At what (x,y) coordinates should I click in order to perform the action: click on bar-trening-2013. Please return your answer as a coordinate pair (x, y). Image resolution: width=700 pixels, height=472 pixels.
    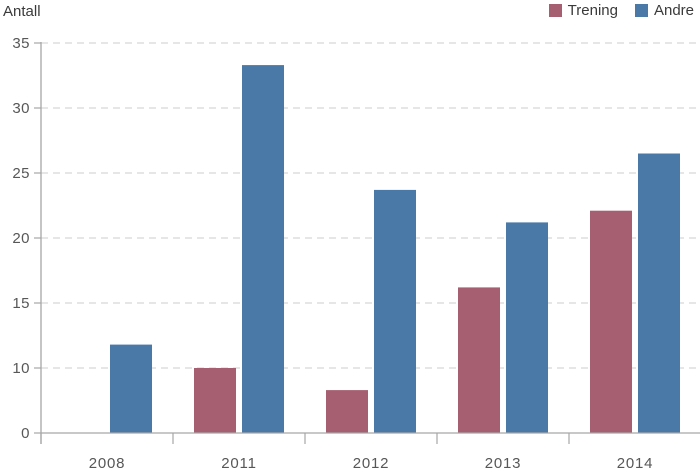
    Looking at the image, I should click on (479, 360).